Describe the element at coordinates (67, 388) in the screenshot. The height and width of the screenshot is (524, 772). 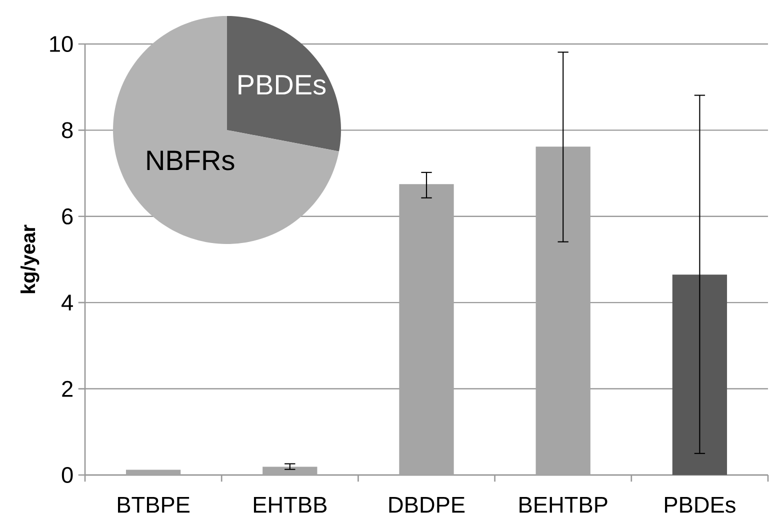
I see `y-tick-label: 2` at that location.